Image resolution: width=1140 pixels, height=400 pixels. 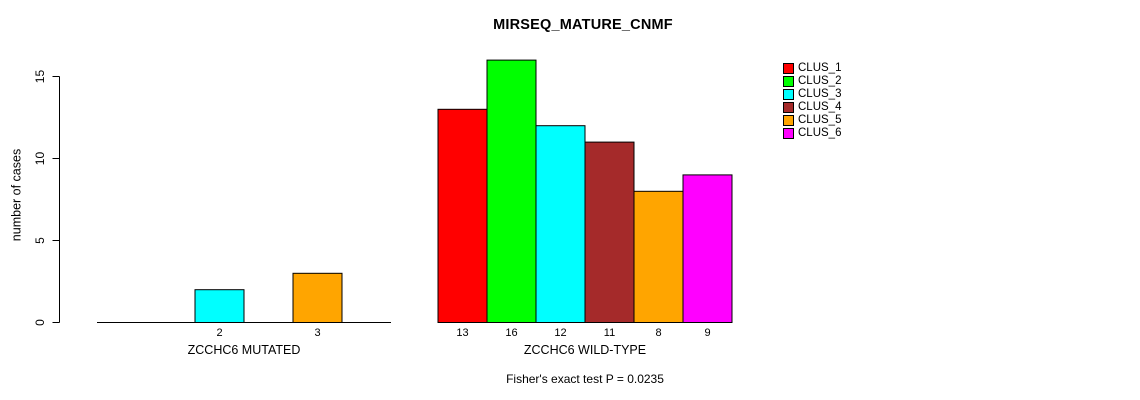 What do you see at coordinates (244, 350) in the screenshot?
I see `group-label: ZCCHC6 MUTATED` at bounding box center [244, 350].